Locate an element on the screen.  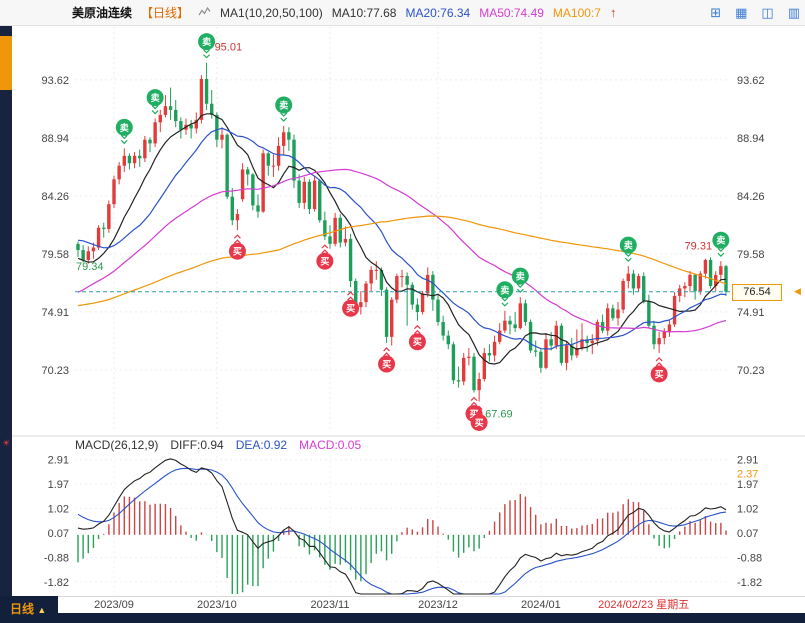
indicator-settings-icon is located at coordinates (204, 12).